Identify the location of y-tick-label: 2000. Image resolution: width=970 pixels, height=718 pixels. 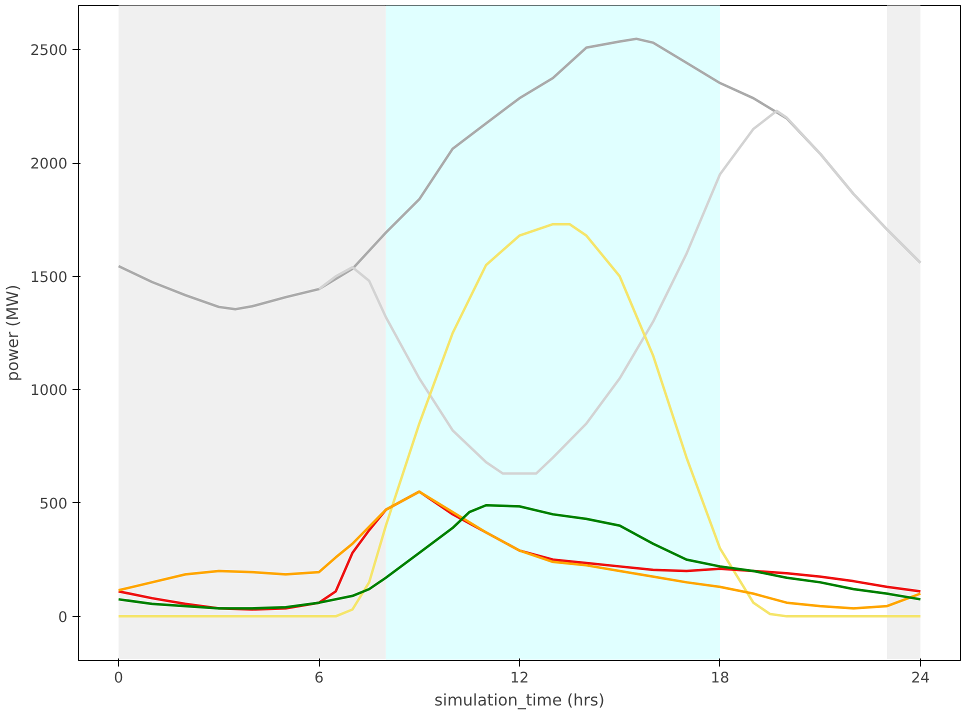
(49, 164).